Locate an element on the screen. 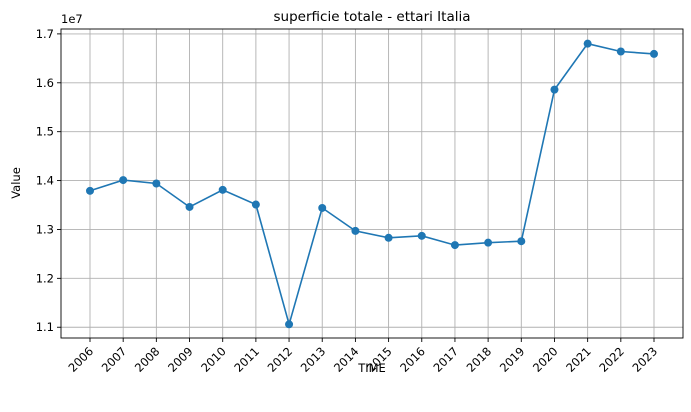 This screenshot has width=691, height=412. x-tick-label: 2020 is located at coordinates (545, 359).